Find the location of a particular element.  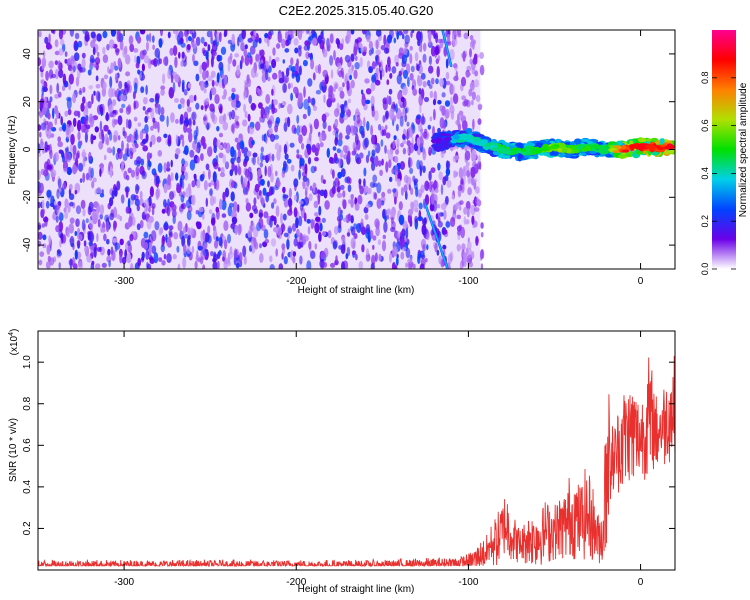

y-tick-label: -20 is located at coordinates (27, 197).